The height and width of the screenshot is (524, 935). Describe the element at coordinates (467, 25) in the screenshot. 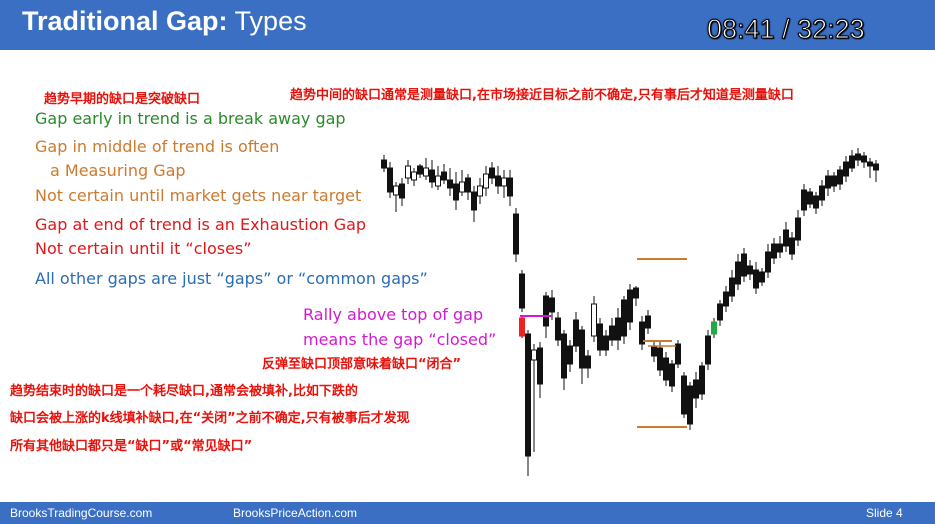

I see `title-bar` at that location.